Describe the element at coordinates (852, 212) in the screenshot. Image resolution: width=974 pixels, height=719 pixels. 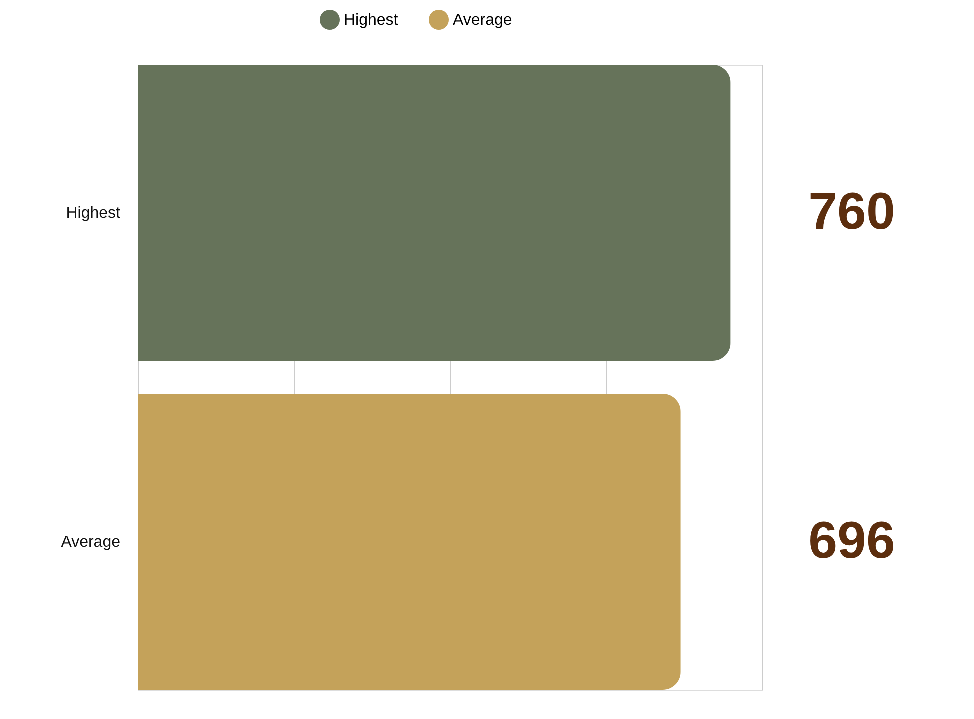
I see `data-label: 760` at that location.